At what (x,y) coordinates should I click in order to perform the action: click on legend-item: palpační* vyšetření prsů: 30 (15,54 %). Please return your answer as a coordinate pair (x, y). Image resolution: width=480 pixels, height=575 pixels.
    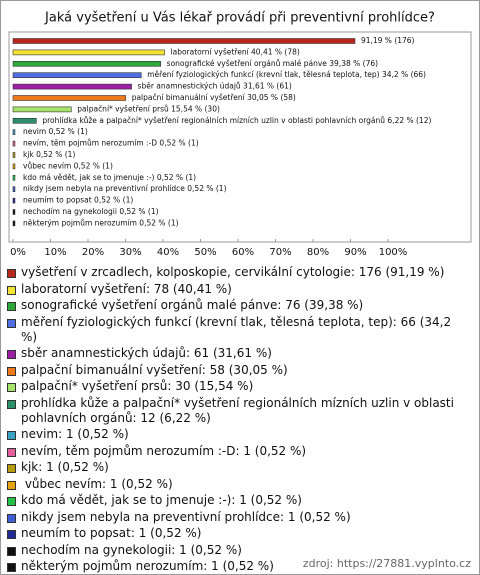
    Looking at the image, I should click on (237, 386).